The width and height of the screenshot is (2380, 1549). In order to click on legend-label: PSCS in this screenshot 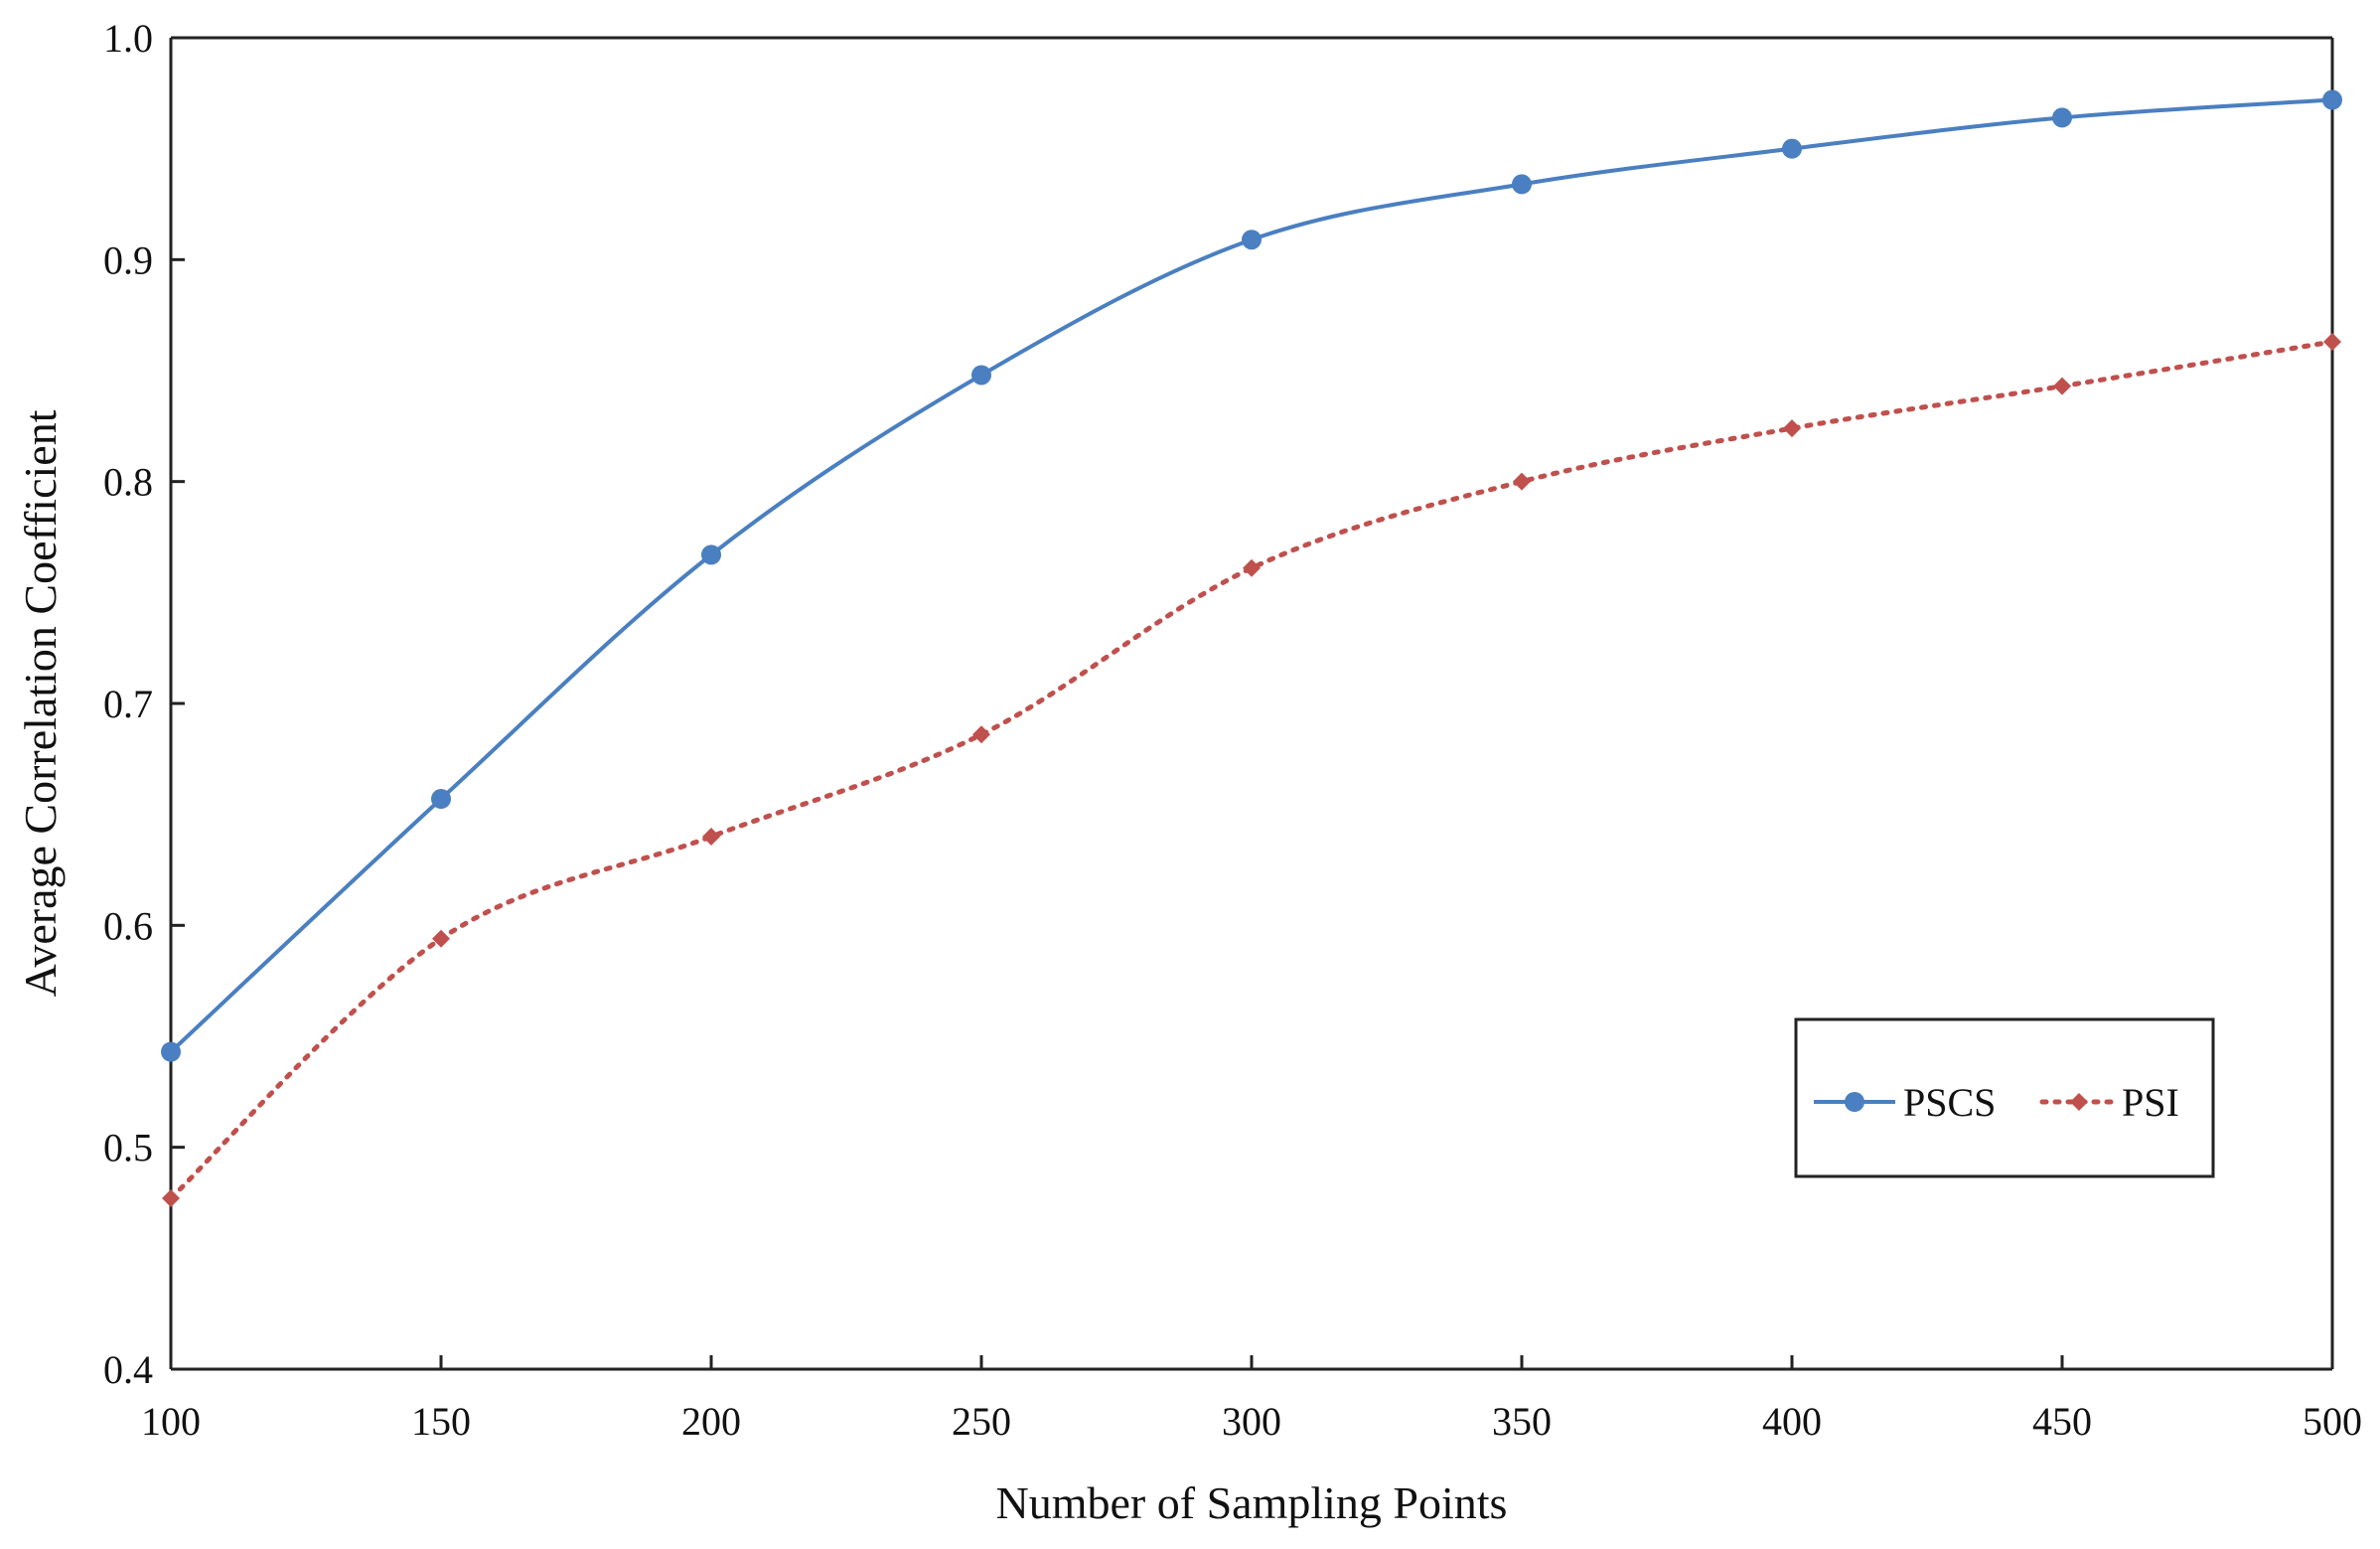, I will do `click(1949, 1102)`.